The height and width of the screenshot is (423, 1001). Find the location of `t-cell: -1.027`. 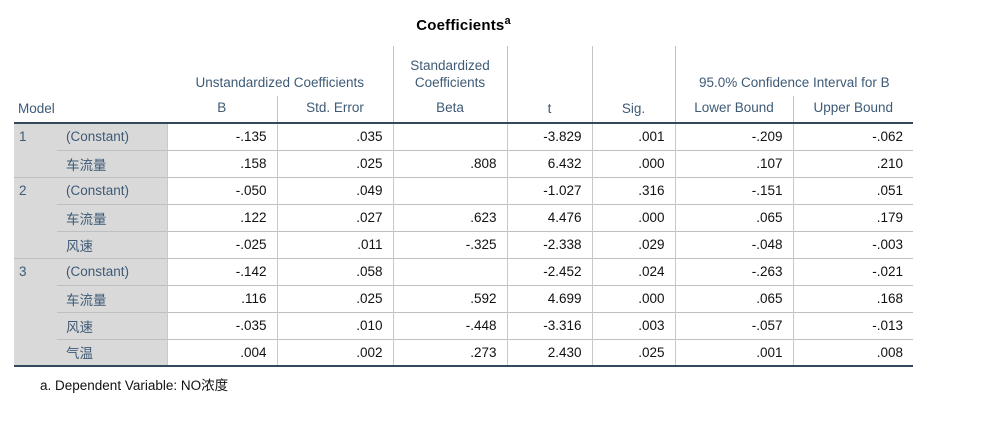

t-cell: -1.027 is located at coordinates (549, 190).